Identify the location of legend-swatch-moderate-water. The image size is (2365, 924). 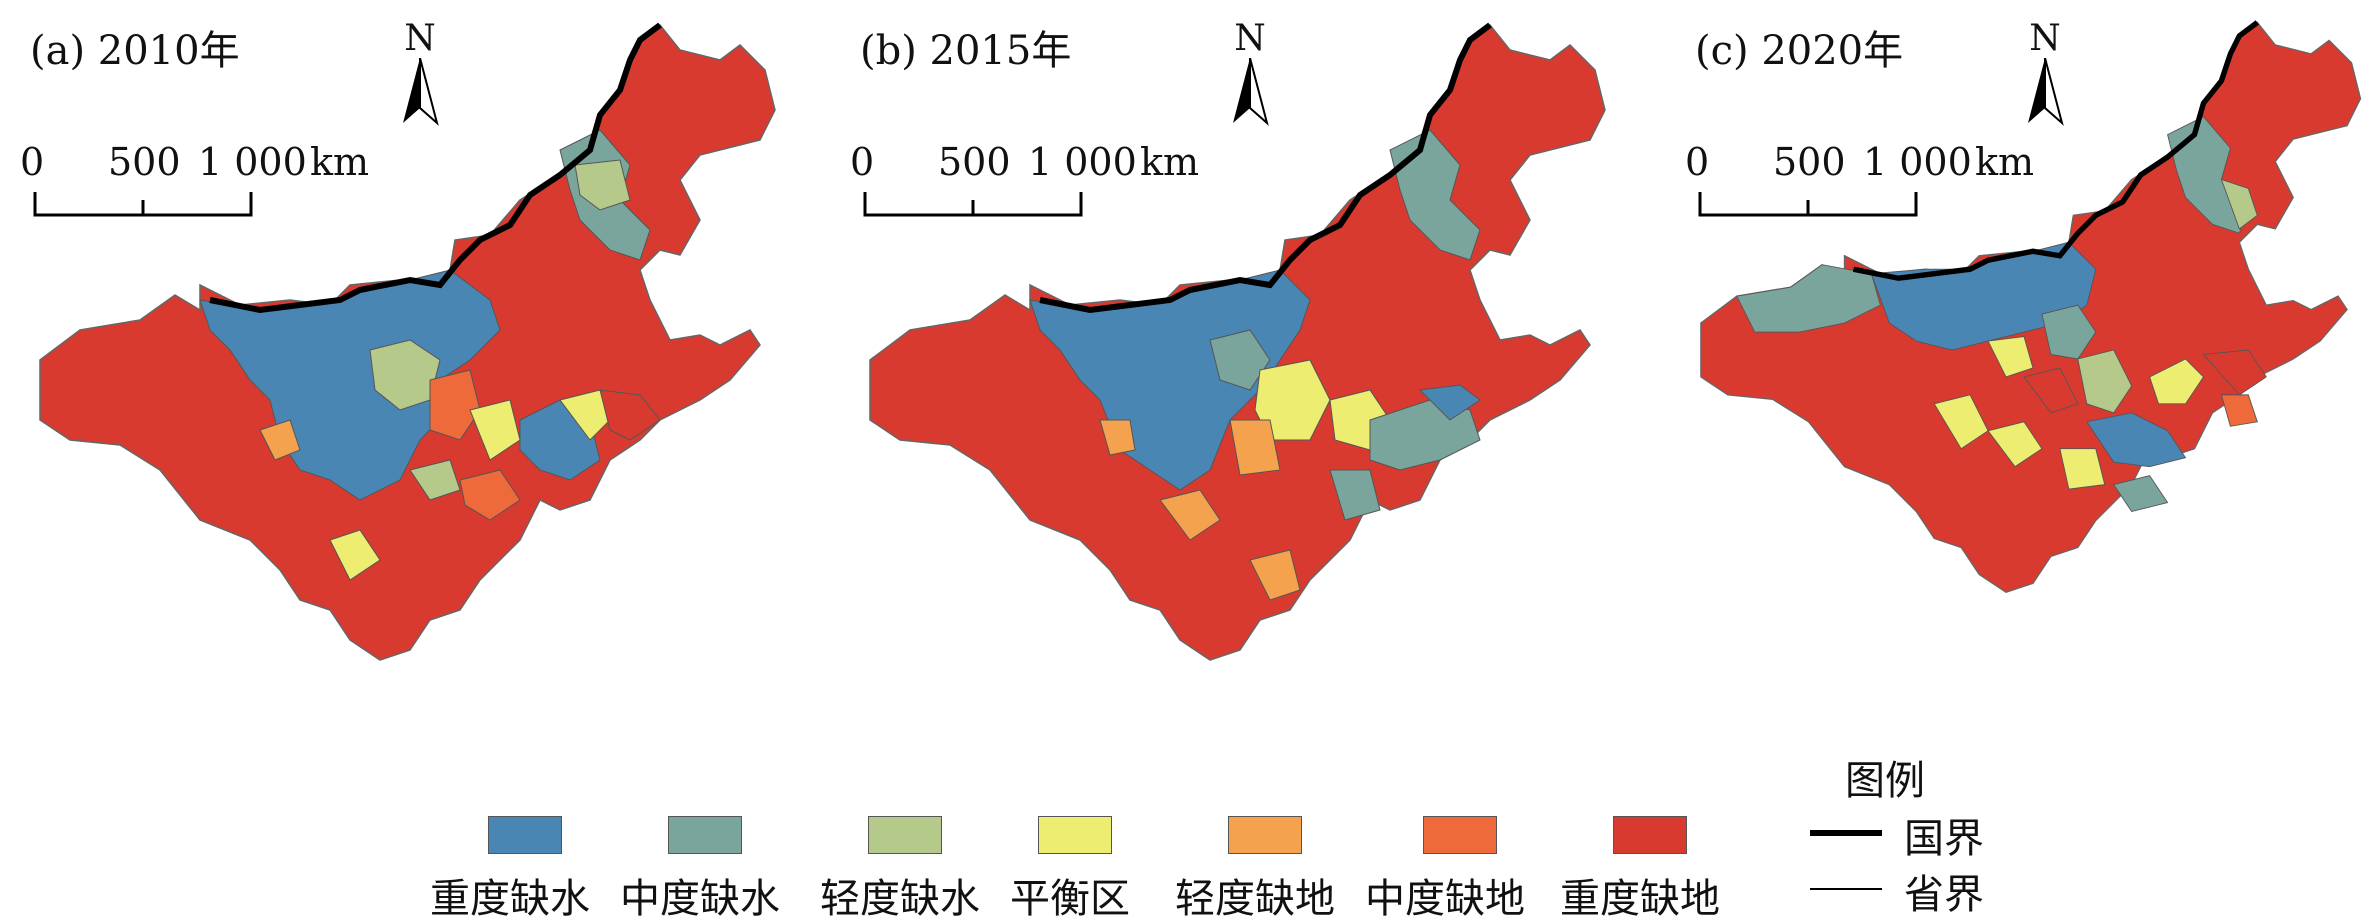
(705, 835).